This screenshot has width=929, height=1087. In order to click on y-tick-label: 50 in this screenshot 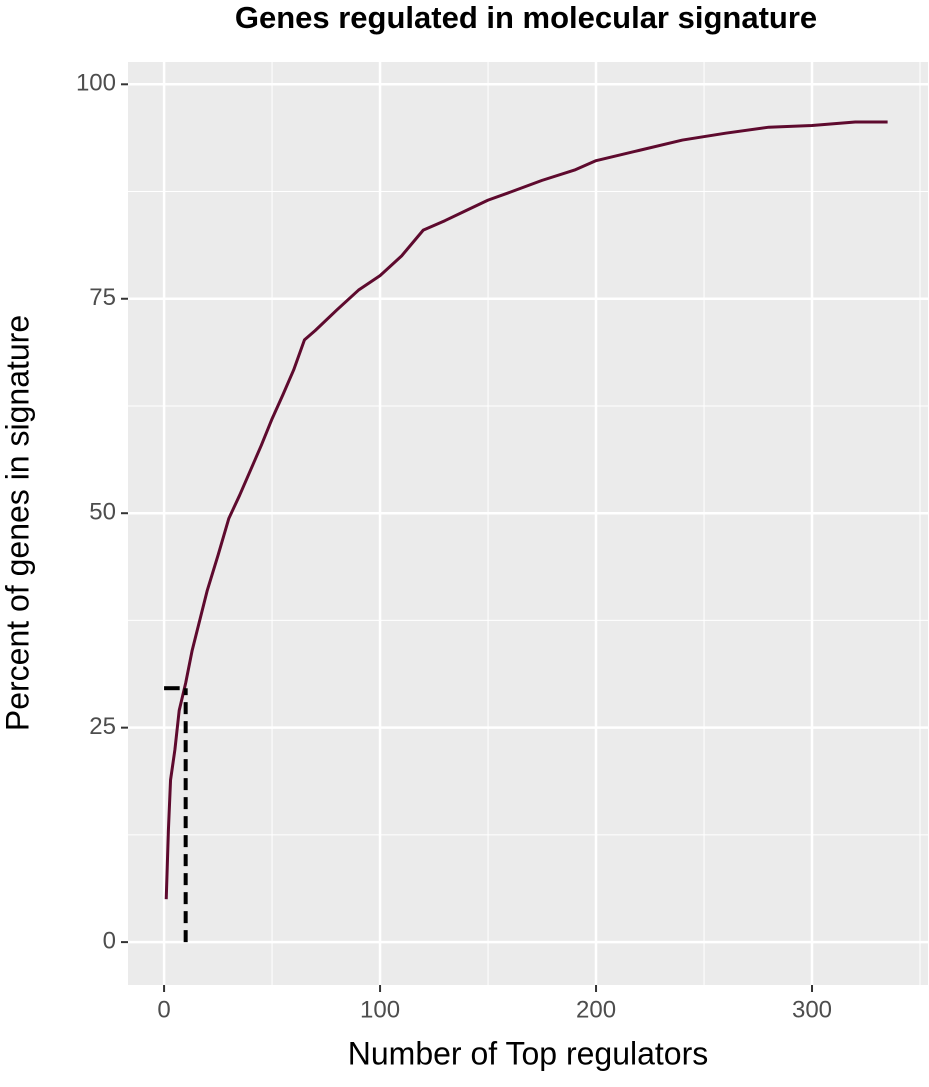, I will do `click(102, 512)`.